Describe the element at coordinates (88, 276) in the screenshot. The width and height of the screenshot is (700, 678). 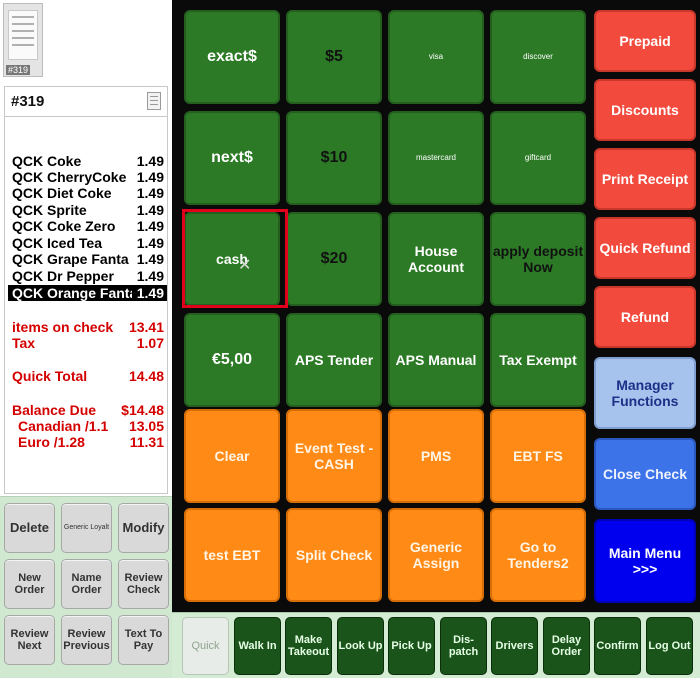
I see `list-item: QCK Dr Pepper 1.49` at that location.